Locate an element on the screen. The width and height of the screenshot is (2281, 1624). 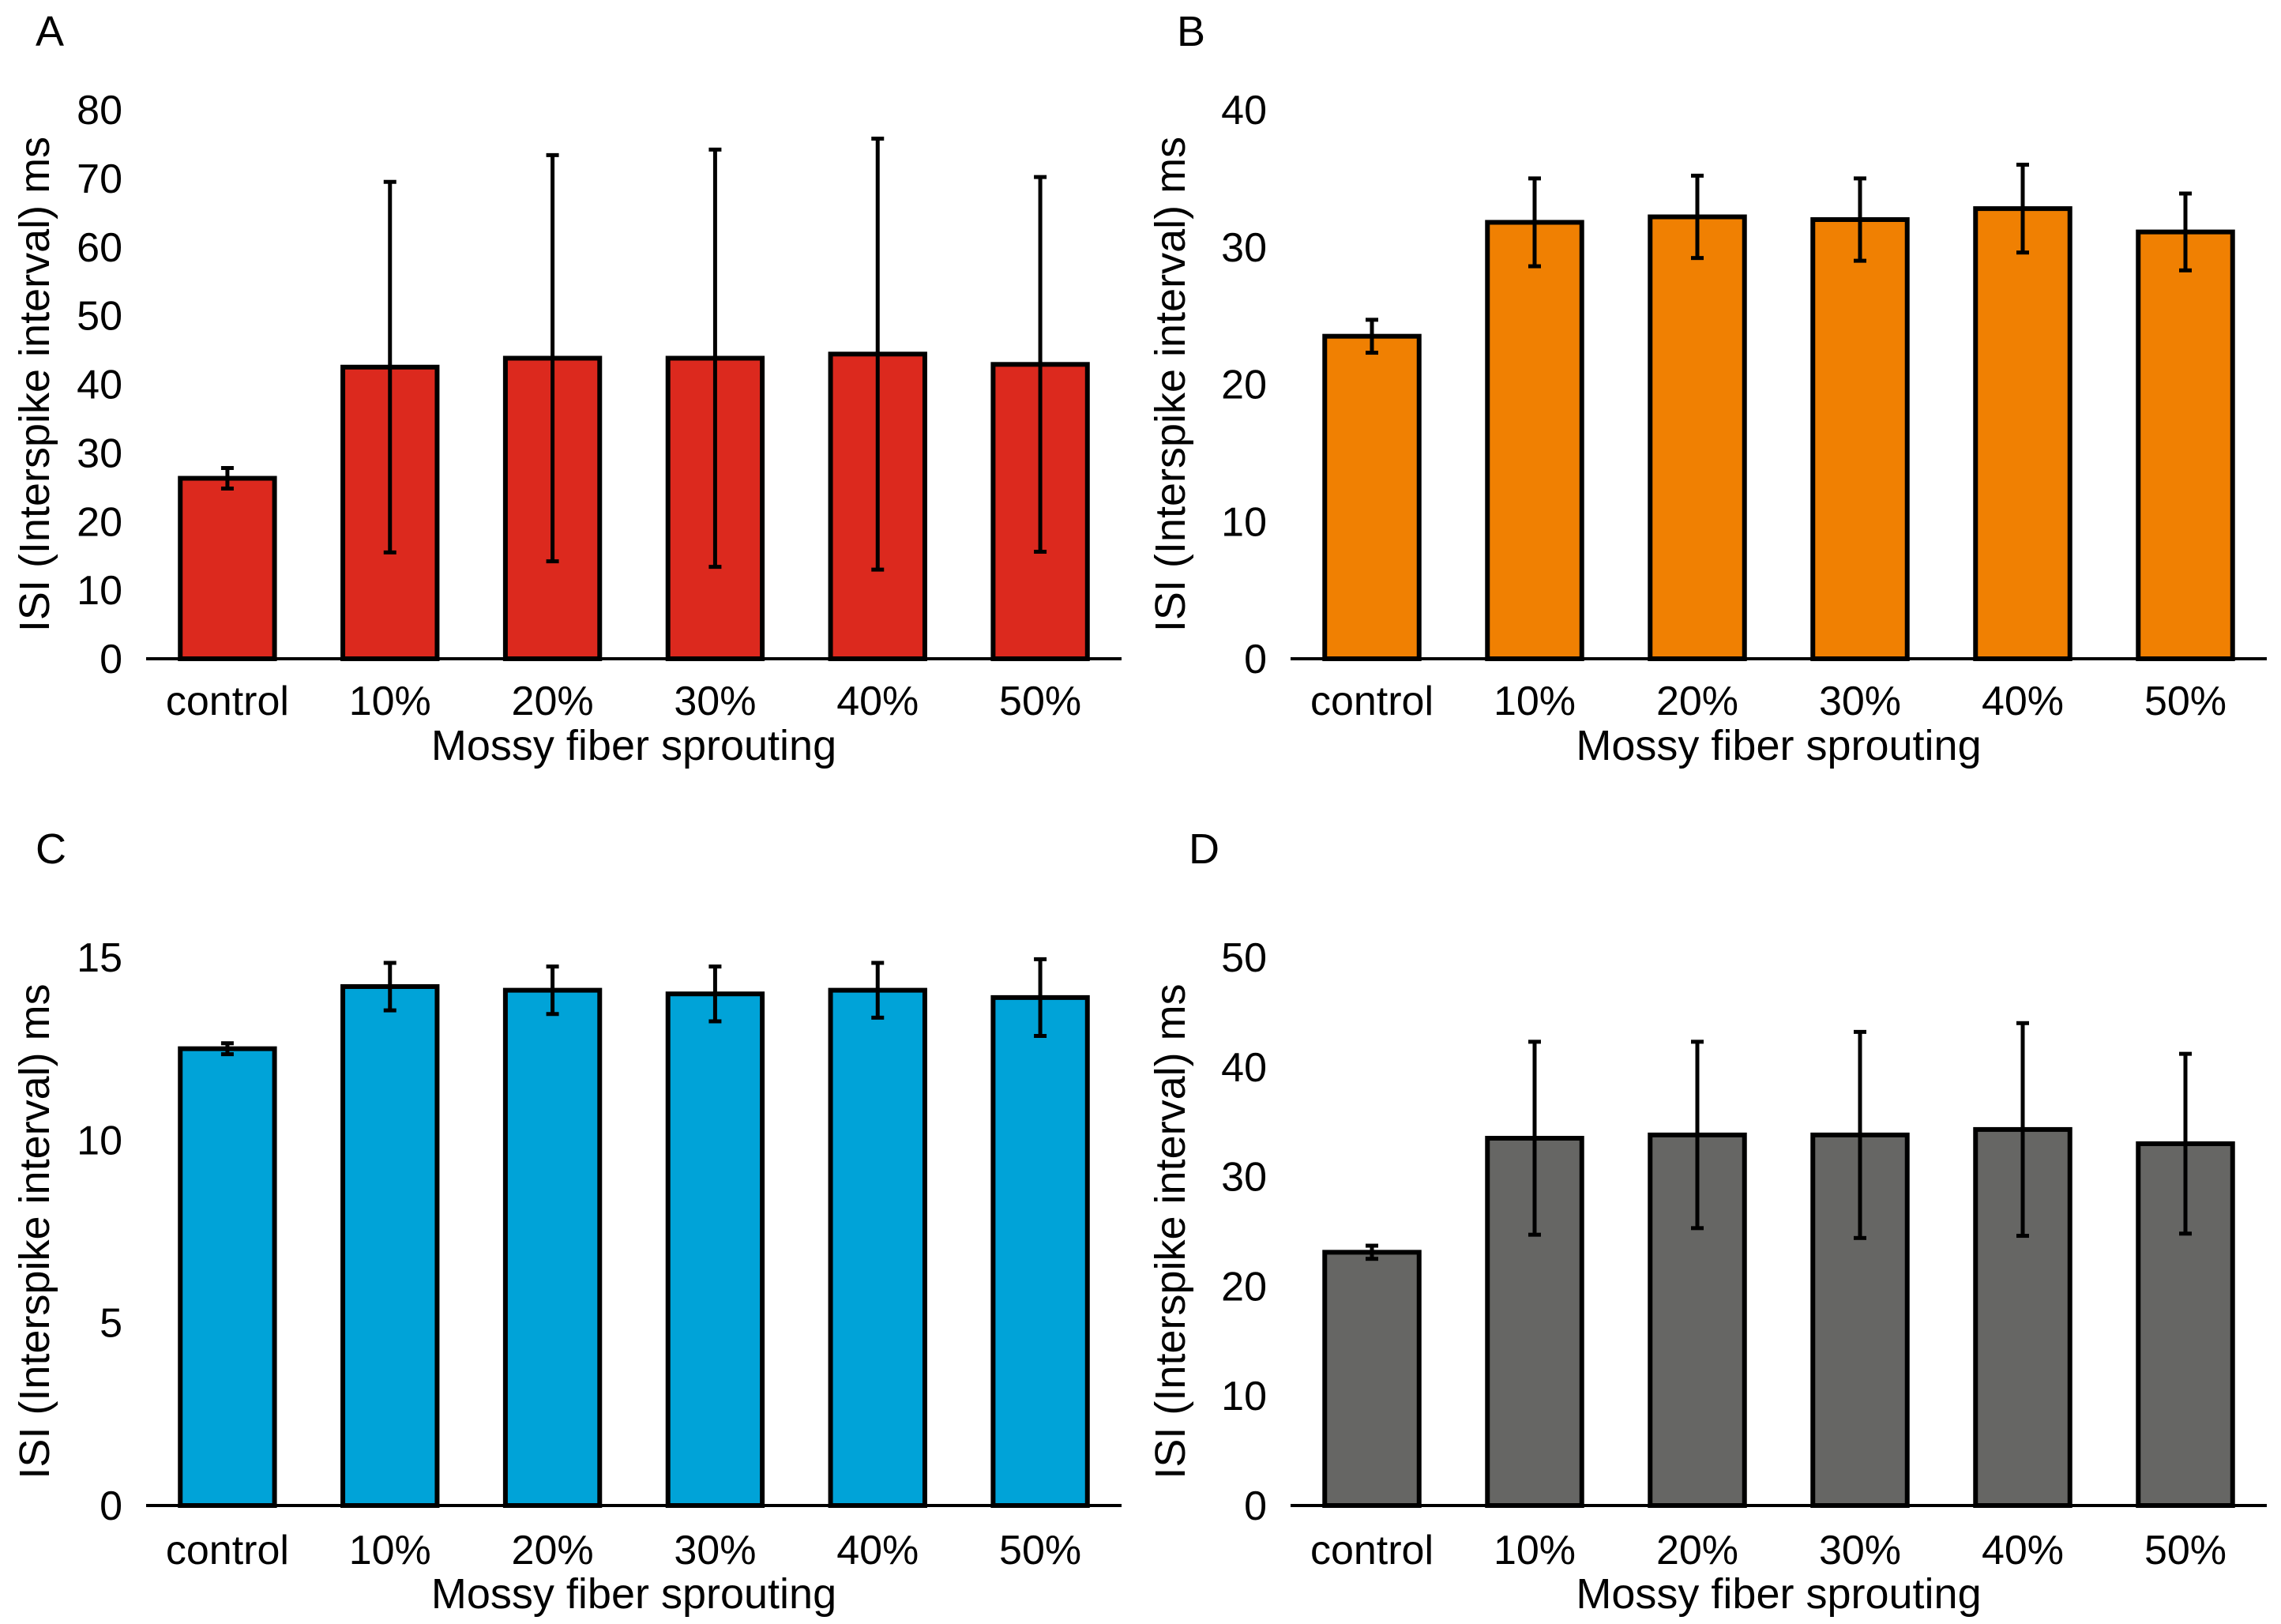
y-tick-label: 80 is located at coordinates (99, 110).